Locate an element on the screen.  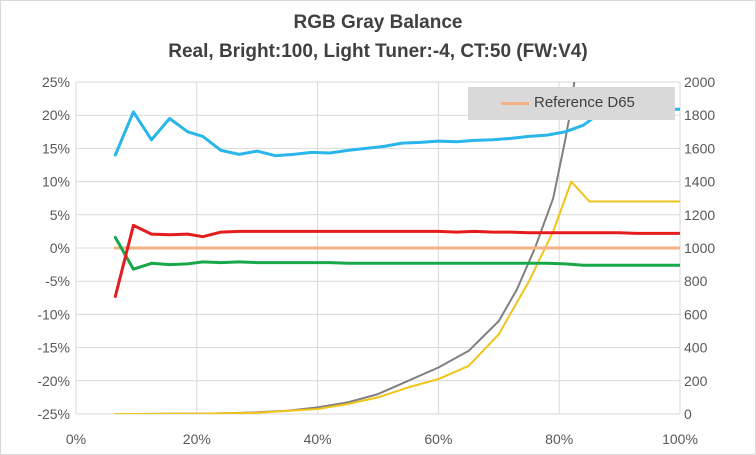
y-tick-label: 20% is located at coordinates (56, 115).